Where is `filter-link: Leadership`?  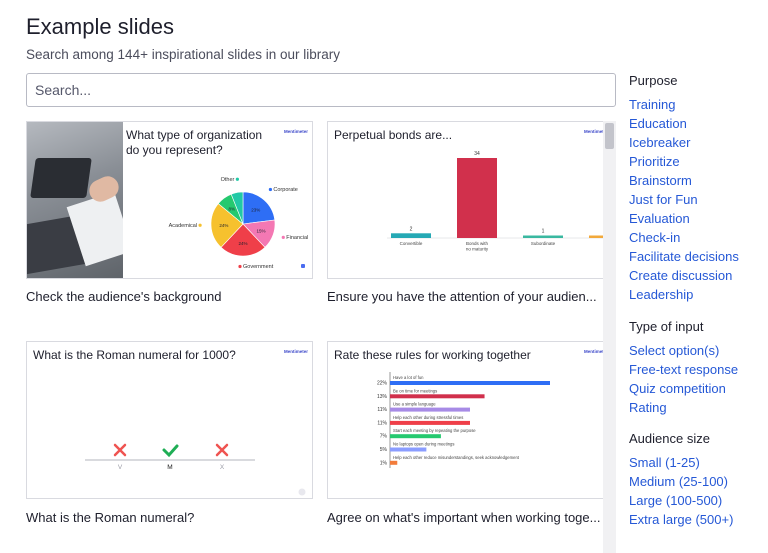
filter-link: Leadership is located at coordinates (661, 294).